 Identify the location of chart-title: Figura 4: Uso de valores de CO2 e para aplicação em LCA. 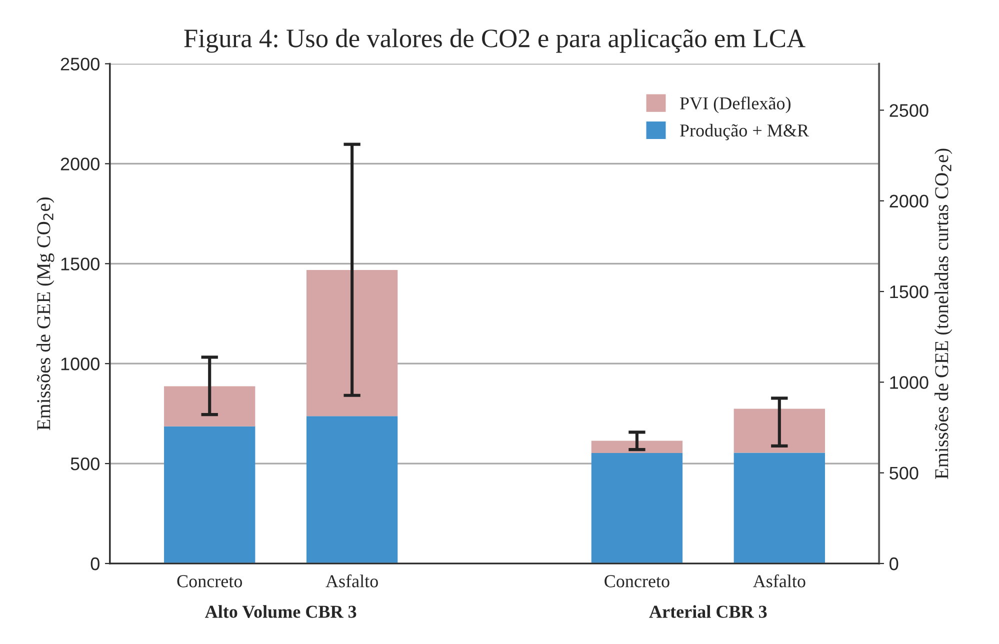
(495, 40).